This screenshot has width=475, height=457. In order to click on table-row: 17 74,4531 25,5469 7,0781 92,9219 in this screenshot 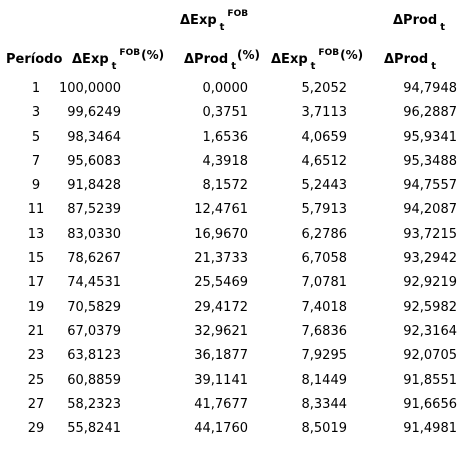, I will do `click(237, 288)`.